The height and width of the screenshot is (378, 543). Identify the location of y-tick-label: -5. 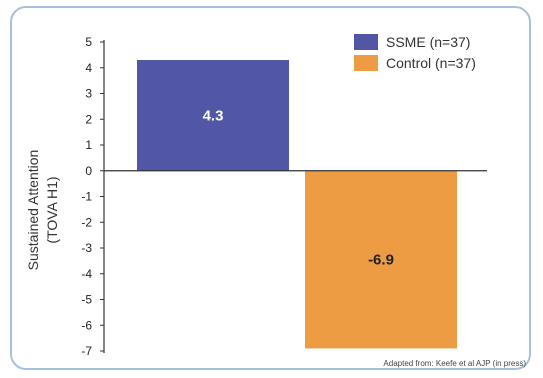
(86, 300).